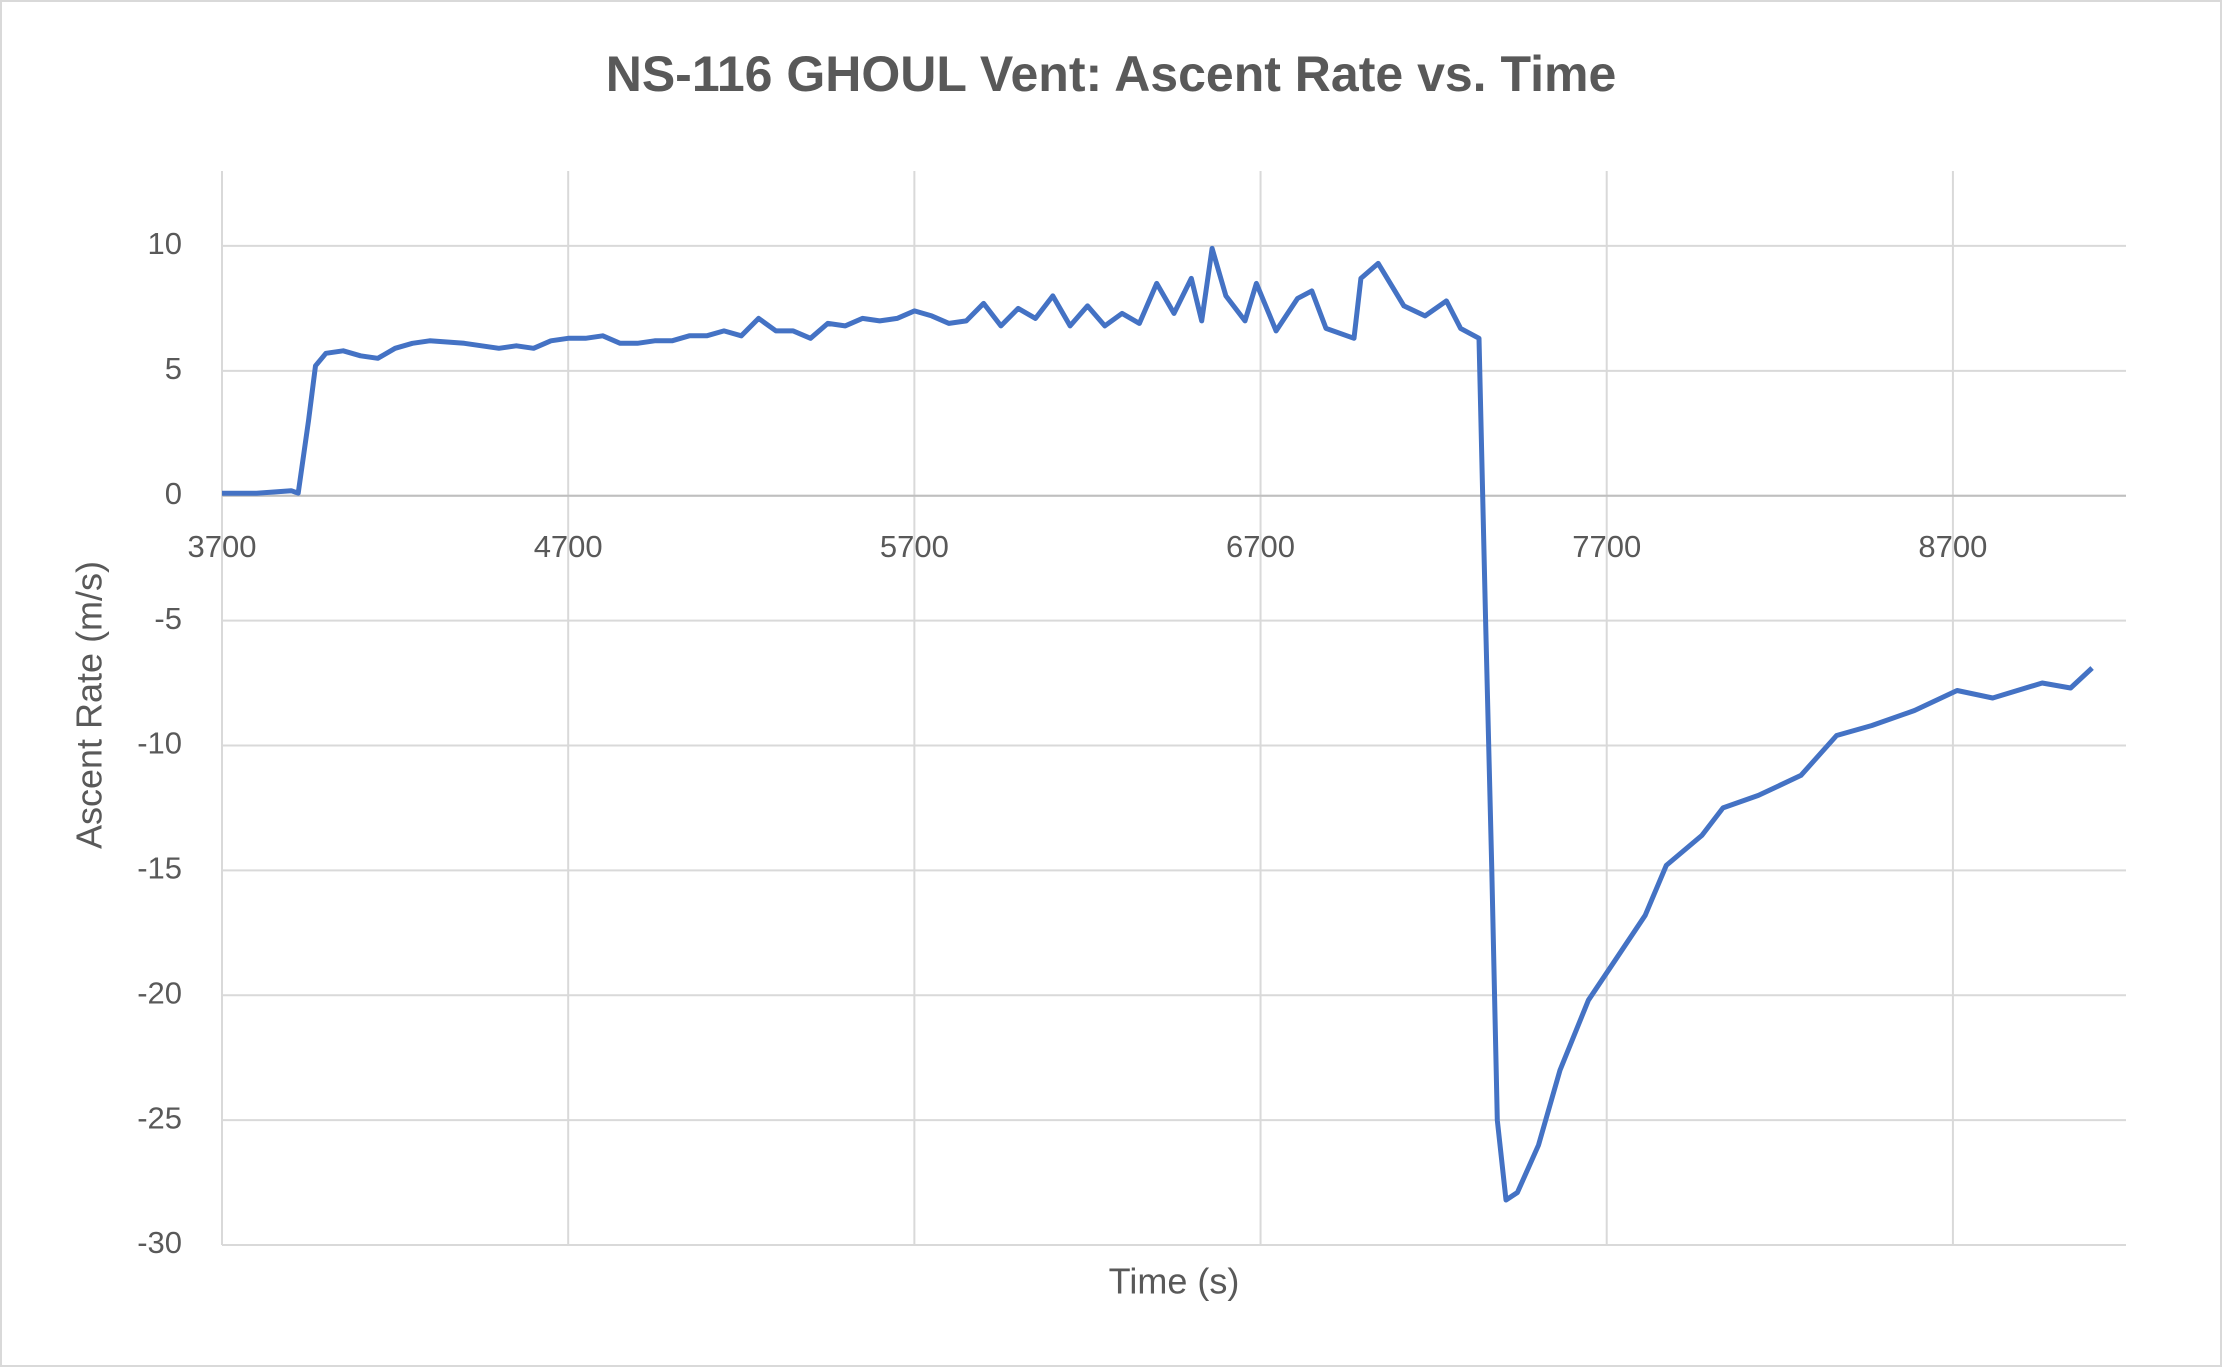 Image resolution: width=2222 pixels, height=1367 pixels. What do you see at coordinates (159, 1242) in the screenshot?
I see `y-tick-label: -30` at bounding box center [159, 1242].